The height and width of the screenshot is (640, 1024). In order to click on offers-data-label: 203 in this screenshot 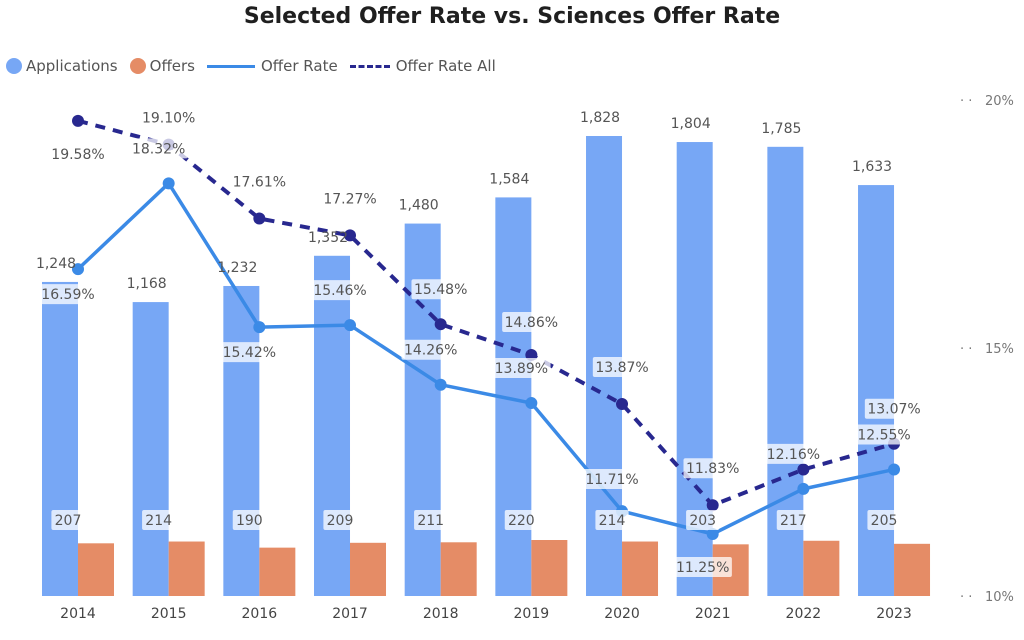, I will do `click(702, 521)`.